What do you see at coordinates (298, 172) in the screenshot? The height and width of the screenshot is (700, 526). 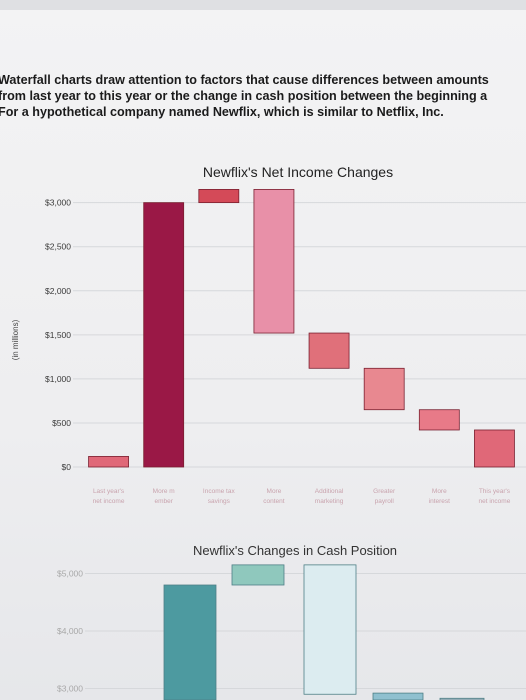 I see `chart-title: Newflix's Net Income Changes` at bounding box center [298, 172].